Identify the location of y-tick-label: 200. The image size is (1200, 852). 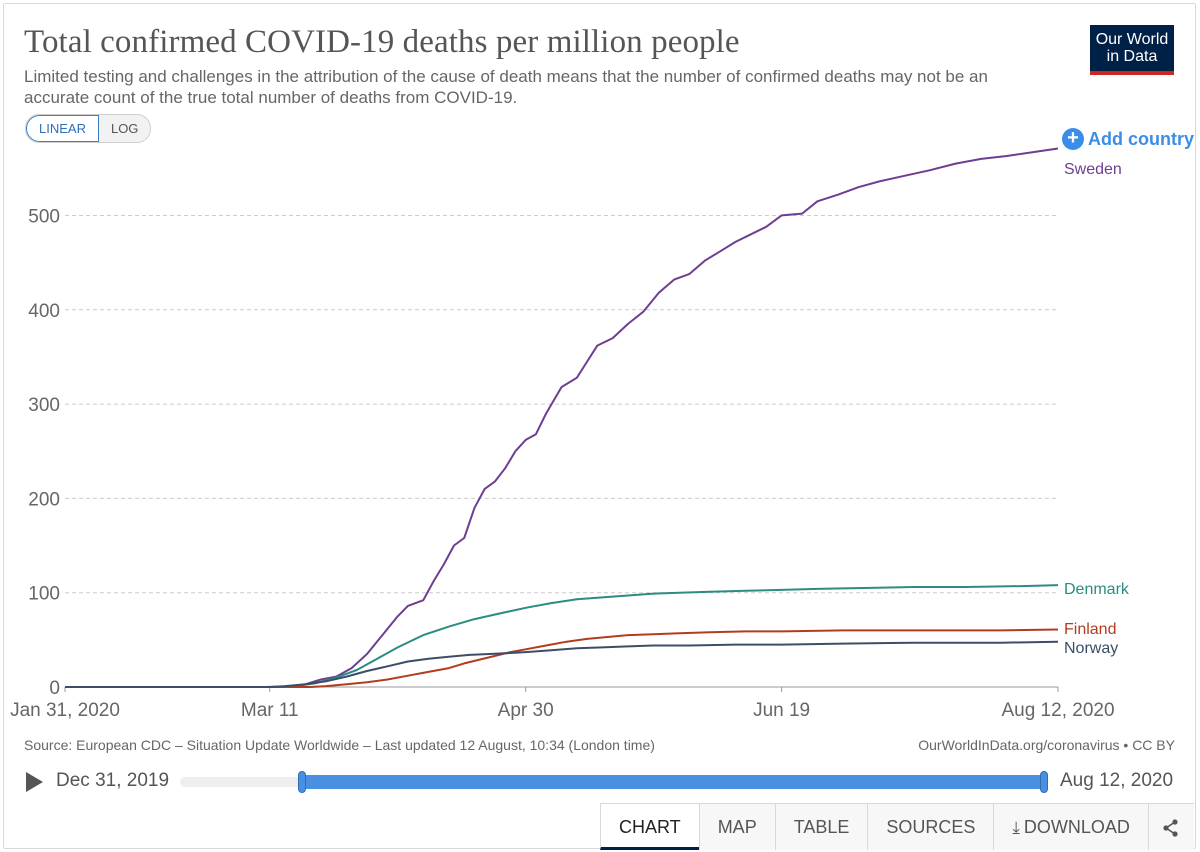
(44, 499).